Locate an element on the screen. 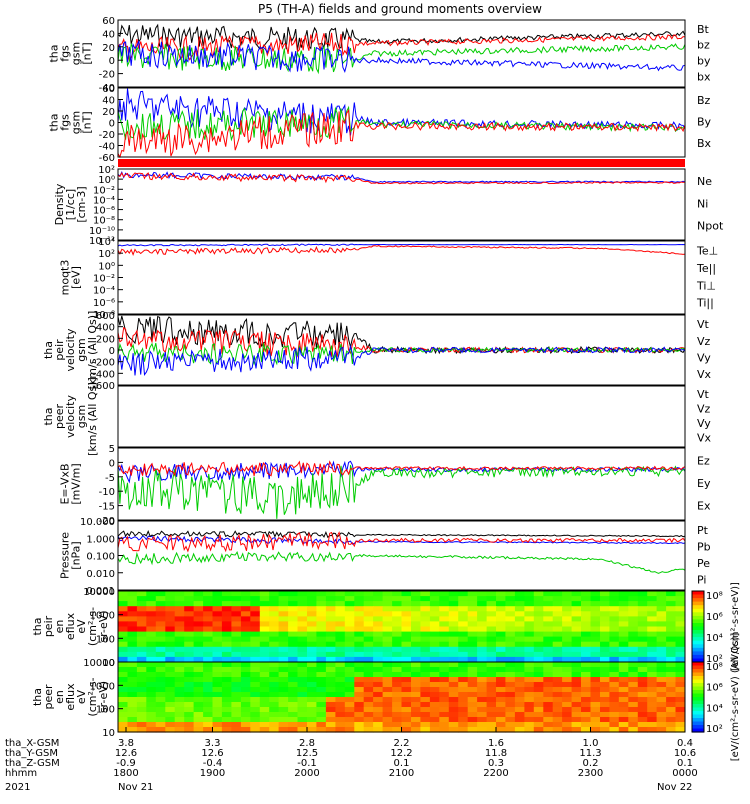 This screenshot has height=804, width=750. legend-By: By is located at coordinates (704, 121).